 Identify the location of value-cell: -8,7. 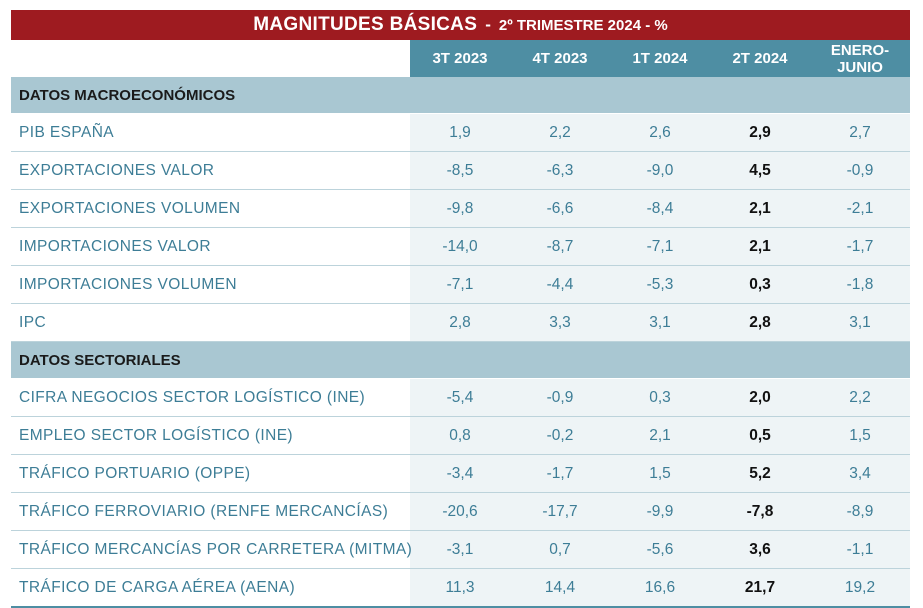
(560, 246).